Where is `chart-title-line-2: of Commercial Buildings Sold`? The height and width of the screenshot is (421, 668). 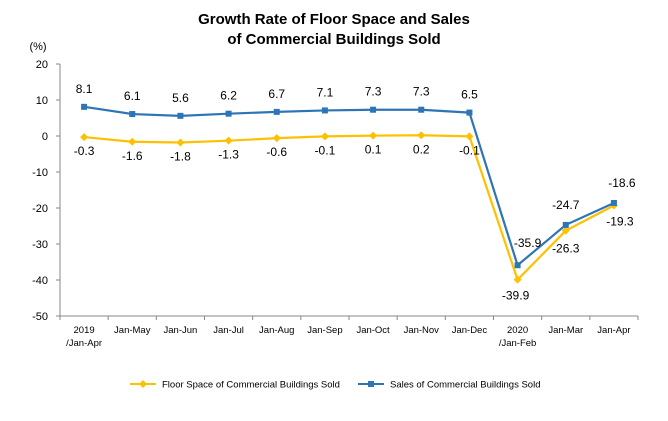
chart-title-line-2: of Commercial Buildings Sold is located at coordinates (333, 39).